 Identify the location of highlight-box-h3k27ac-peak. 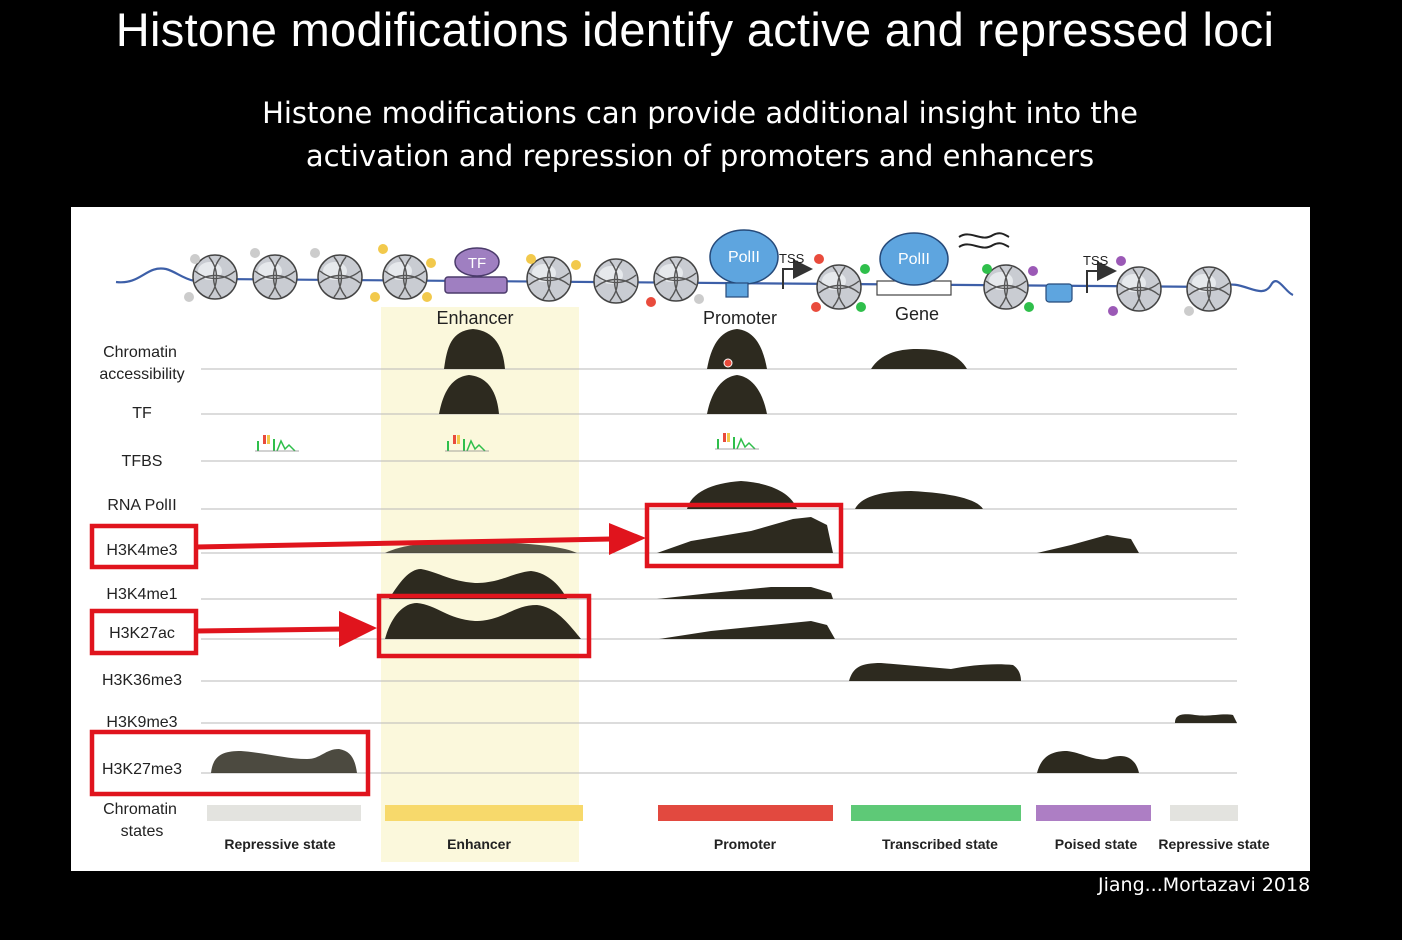
(484, 626).